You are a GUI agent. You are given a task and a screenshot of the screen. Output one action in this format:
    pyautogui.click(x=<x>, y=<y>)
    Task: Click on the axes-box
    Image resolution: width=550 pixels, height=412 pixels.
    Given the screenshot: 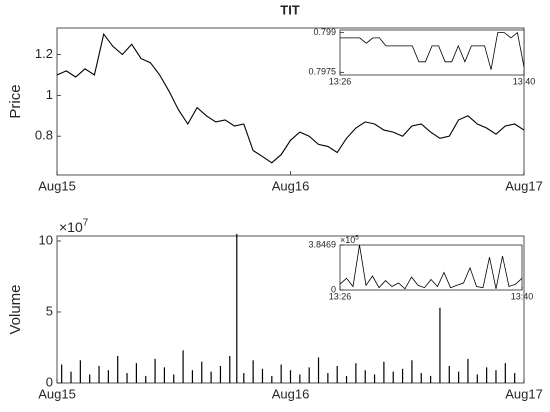 What is the action you would take?
    pyautogui.click(x=432, y=52)
    